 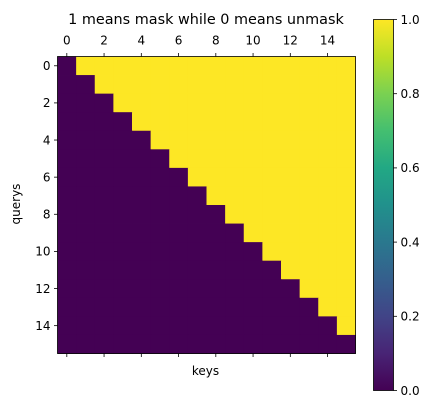 What do you see at coordinates (206, 20) in the screenshot?
I see `chart-title: 1 means mask while 0 means unmask` at bounding box center [206, 20].